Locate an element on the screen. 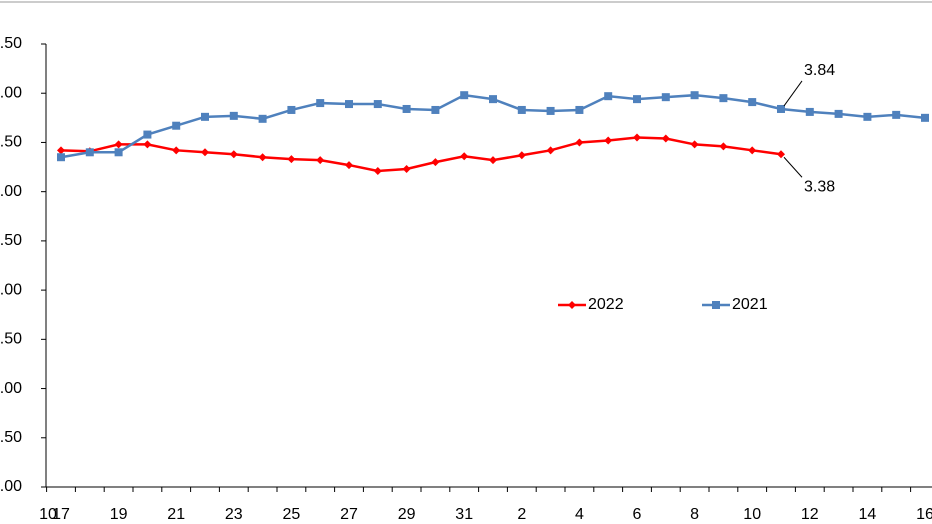  y-tick-label: 0.00 is located at coordinates (11, 486).